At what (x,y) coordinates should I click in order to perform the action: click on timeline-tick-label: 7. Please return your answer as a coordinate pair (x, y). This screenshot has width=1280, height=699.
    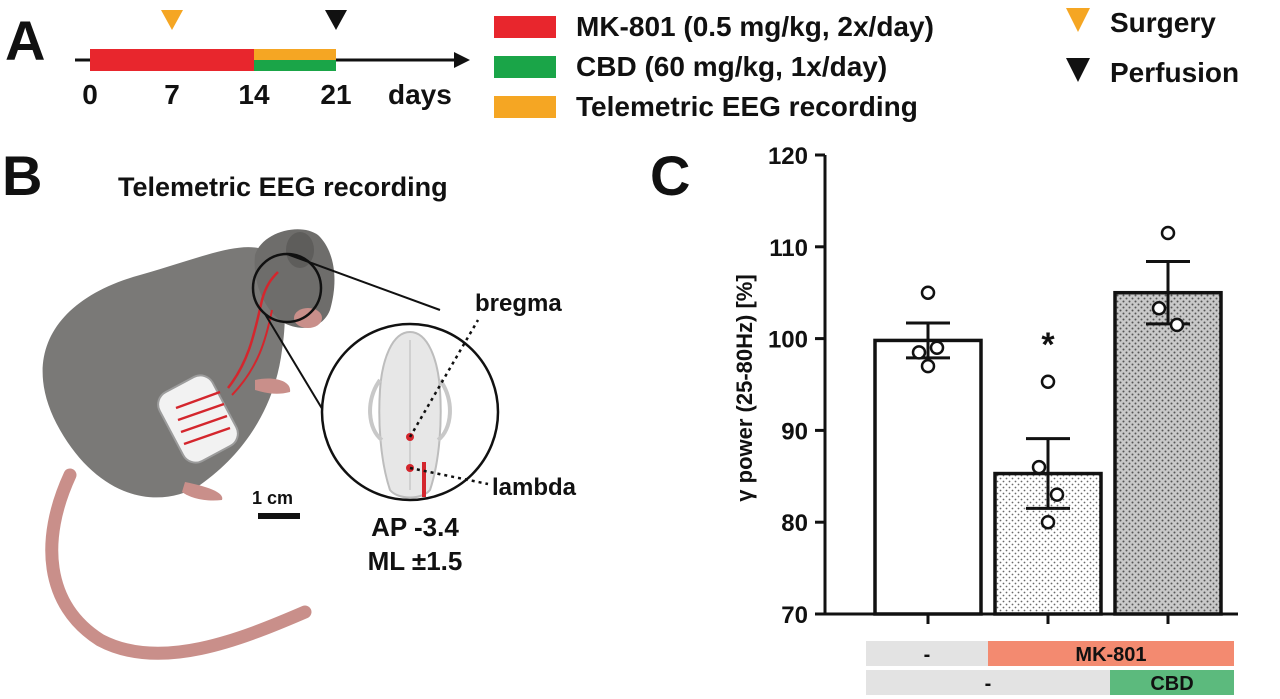
    Looking at the image, I should click on (172, 94).